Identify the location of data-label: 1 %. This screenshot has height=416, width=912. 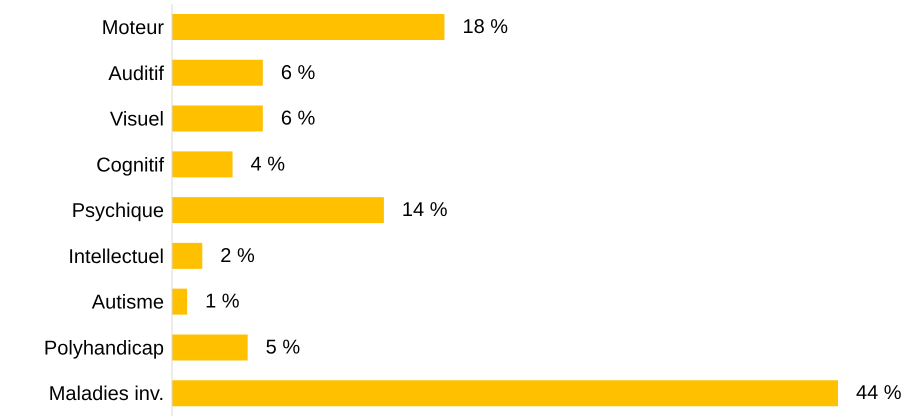
(222, 301).